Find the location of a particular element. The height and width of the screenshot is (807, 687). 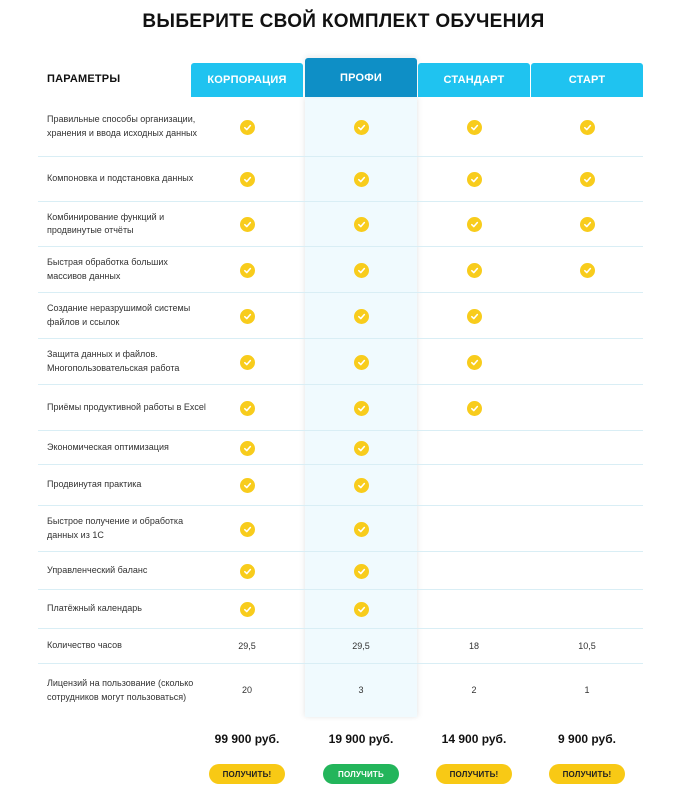

price-profi: 19 900 руб. is located at coordinates (361, 739).